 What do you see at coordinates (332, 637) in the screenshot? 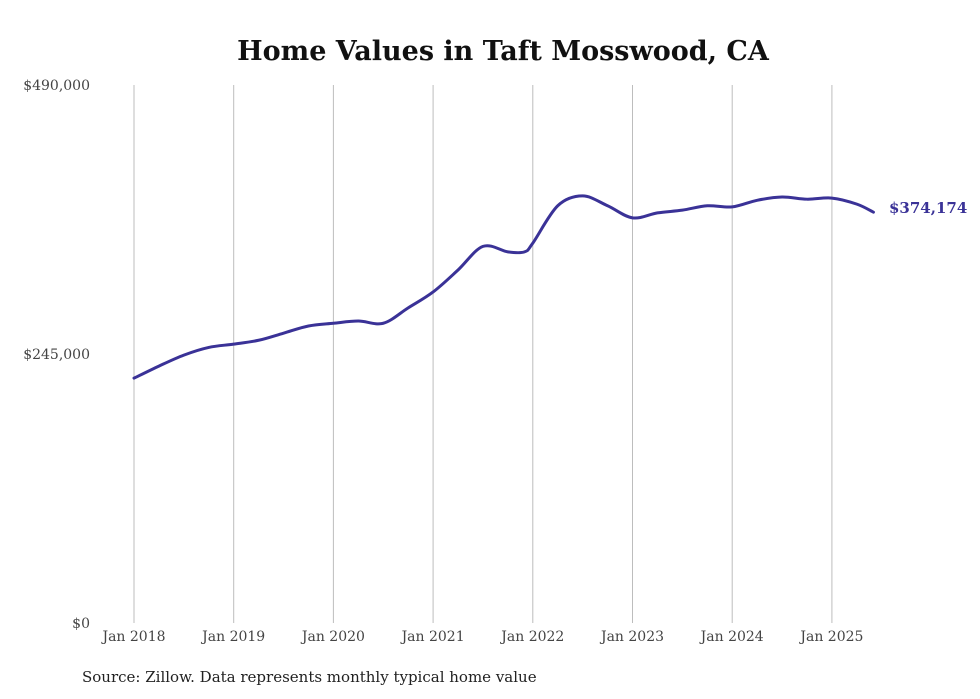
I see `x-tick-label: Jan 2020` at bounding box center [332, 637].